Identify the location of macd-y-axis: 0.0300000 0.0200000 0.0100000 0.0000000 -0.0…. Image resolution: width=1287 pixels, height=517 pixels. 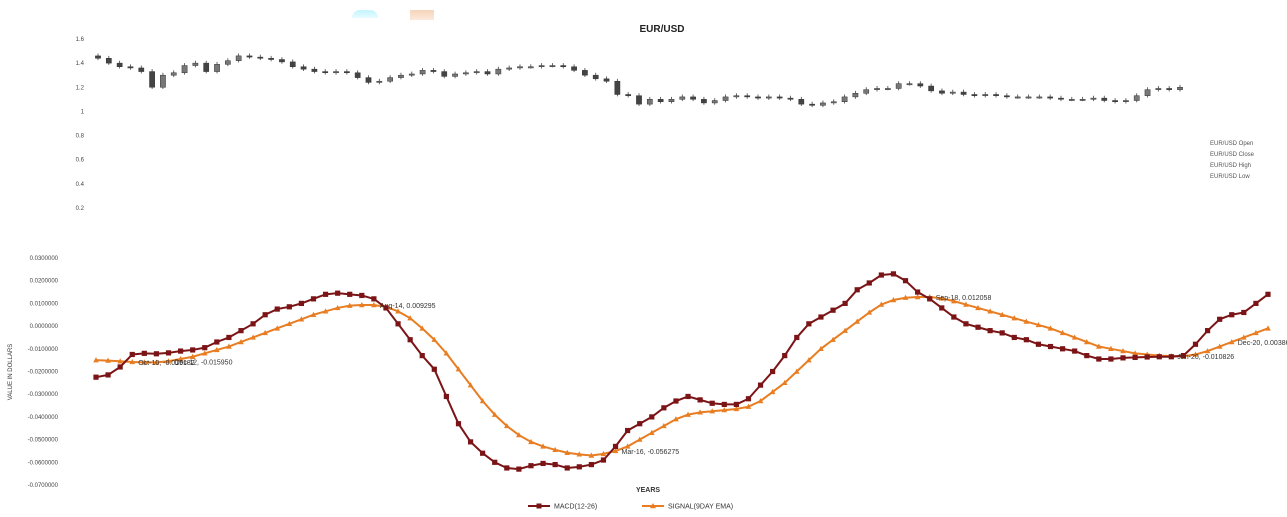
(43, 372).